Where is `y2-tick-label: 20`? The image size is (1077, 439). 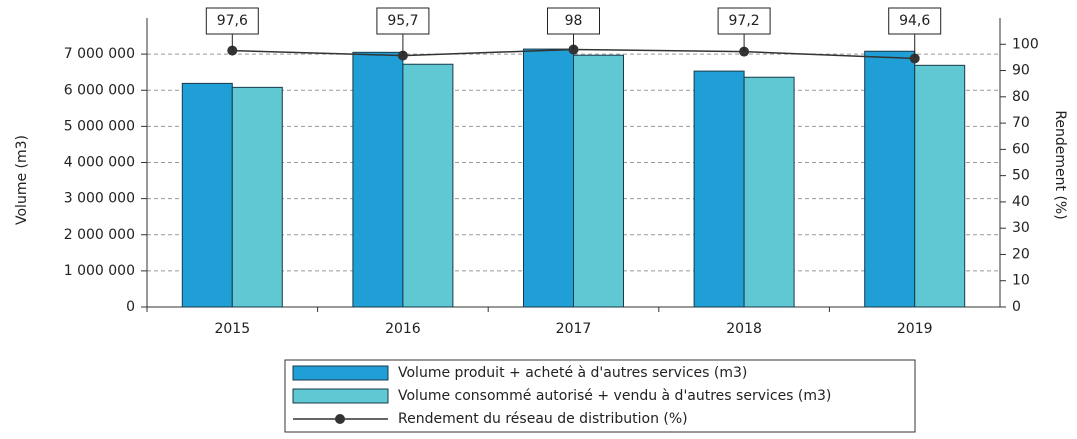
y2-tick-label: 20 is located at coordinates (1021, 254).